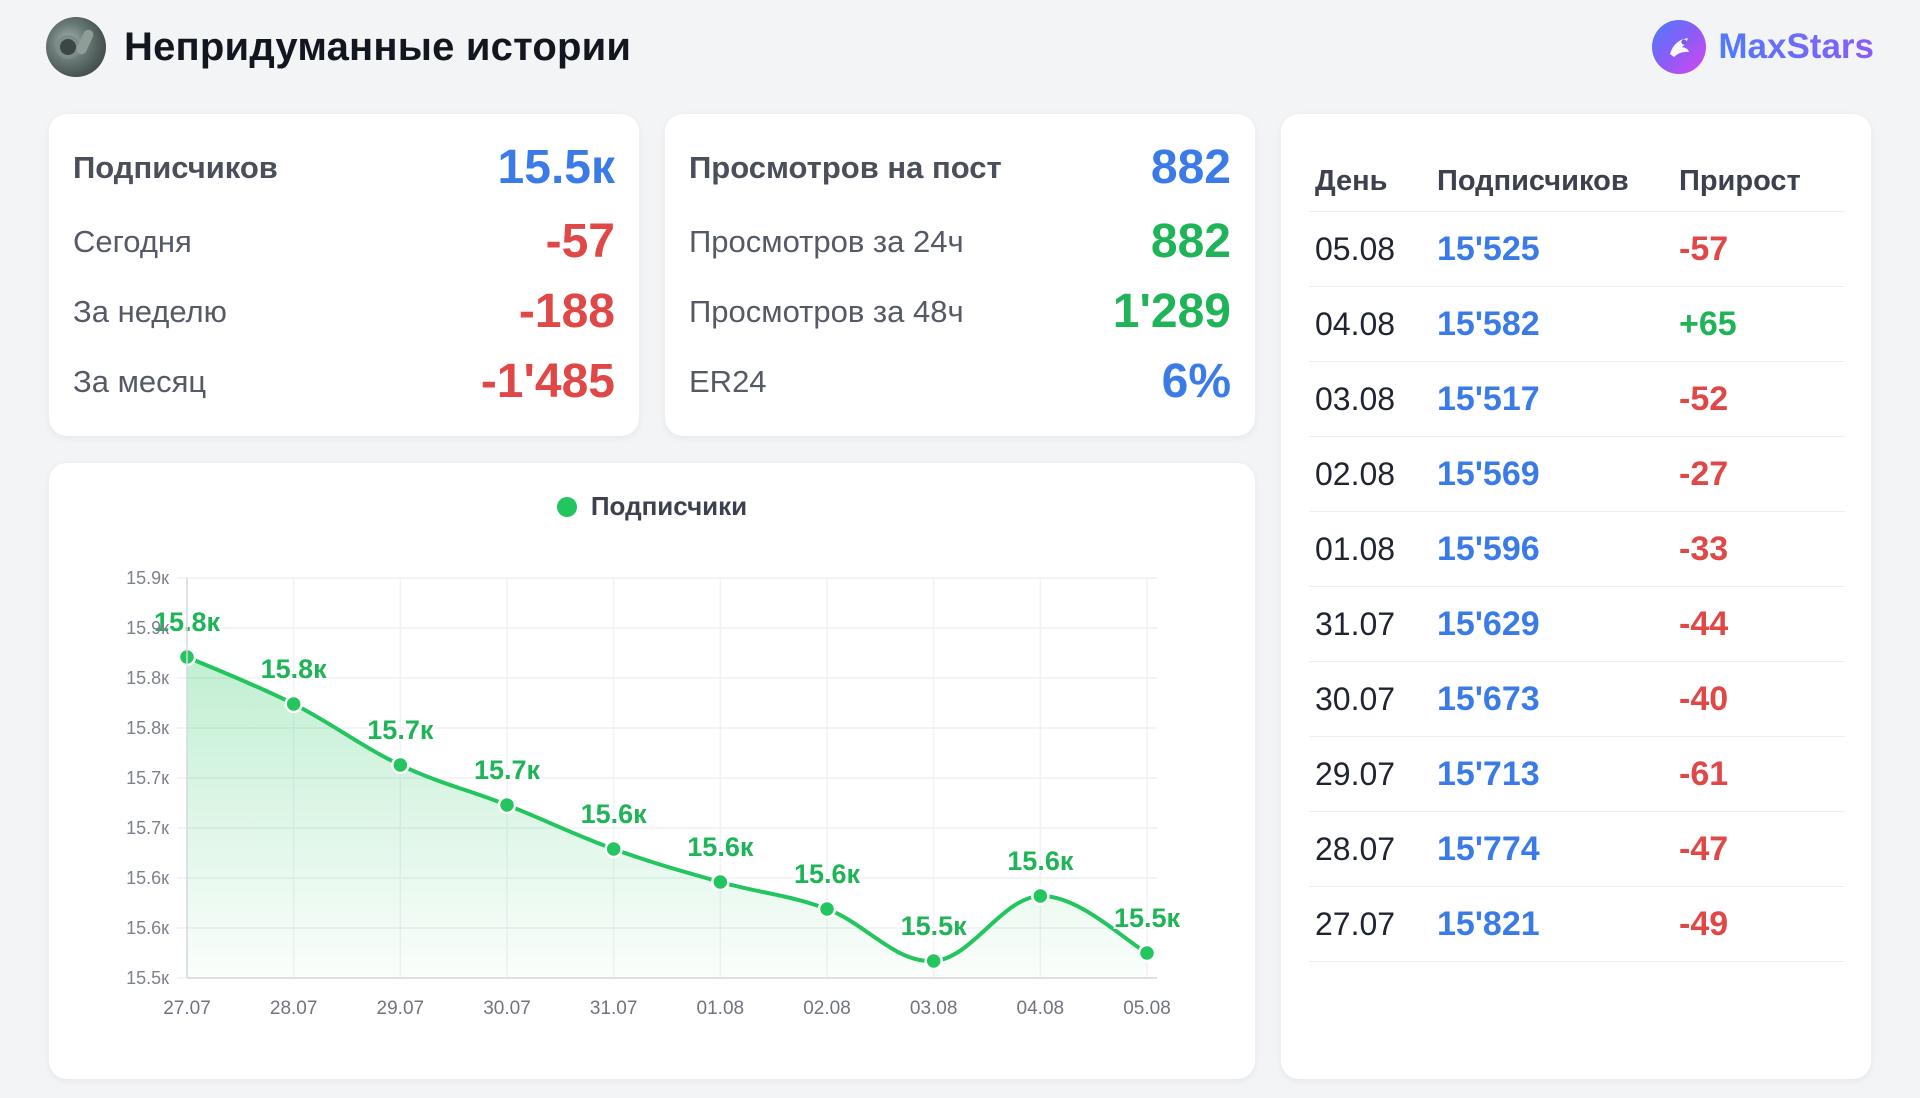 Image resolution: width=1920 pixels, height=1098 pixels. I want to click on row-day: 05.08, so click(1355, 248).